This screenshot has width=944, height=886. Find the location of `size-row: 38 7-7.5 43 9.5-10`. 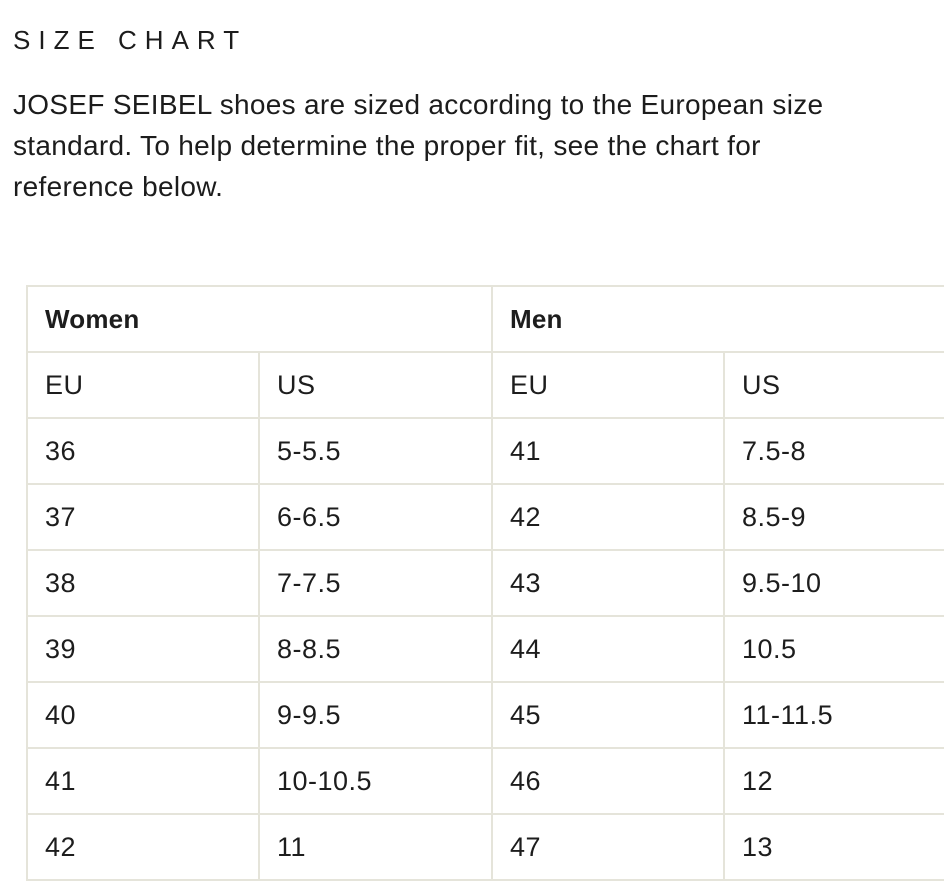

size-row: 38 7-7.5 43 9.5-10 is located at coordinates (485, 583).